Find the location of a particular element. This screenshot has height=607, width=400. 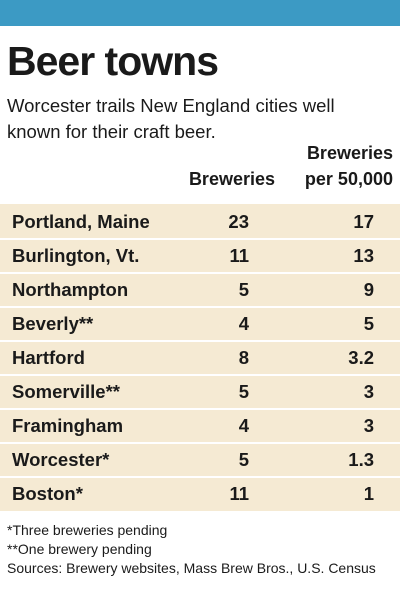

table-row: Boston* 11 1 is located at coordinates (200, 492).